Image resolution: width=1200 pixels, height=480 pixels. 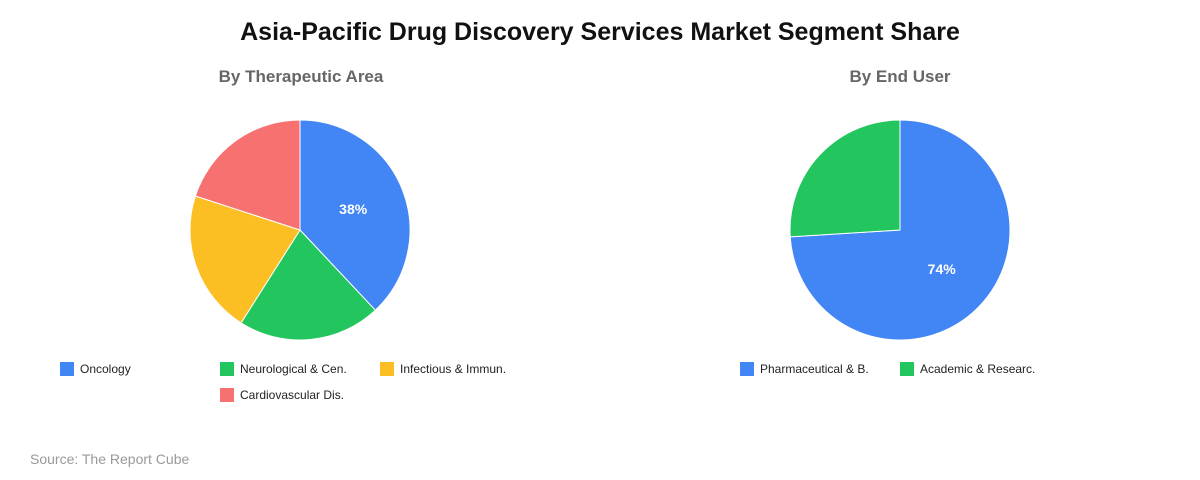 What do you see at coordinates (353, 209) in the screenshot?
I see `slice-percent-label: 38%` at bounding box center [353, 209].